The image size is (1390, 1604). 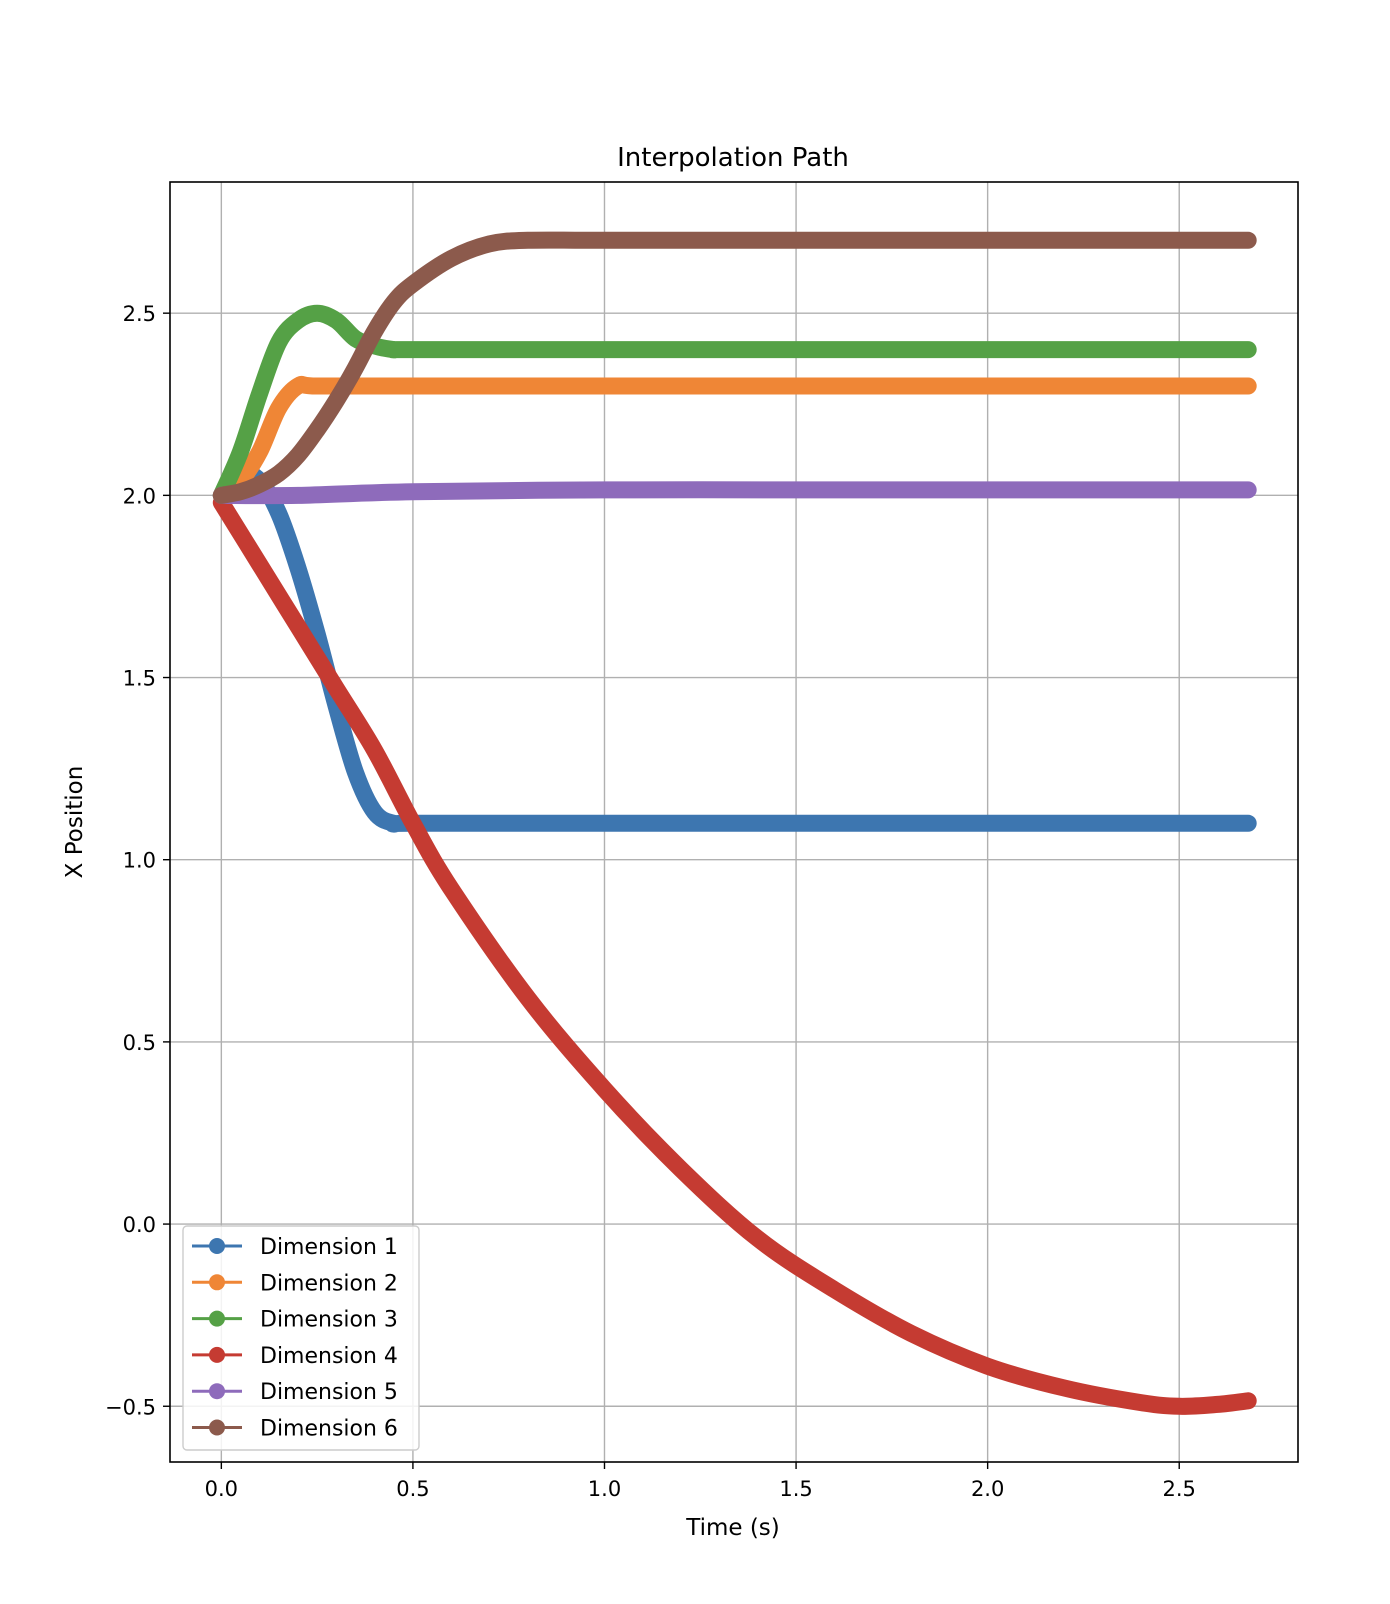 I want to click on x-tick-label: 2.5, so click(x=1179, y=1489).